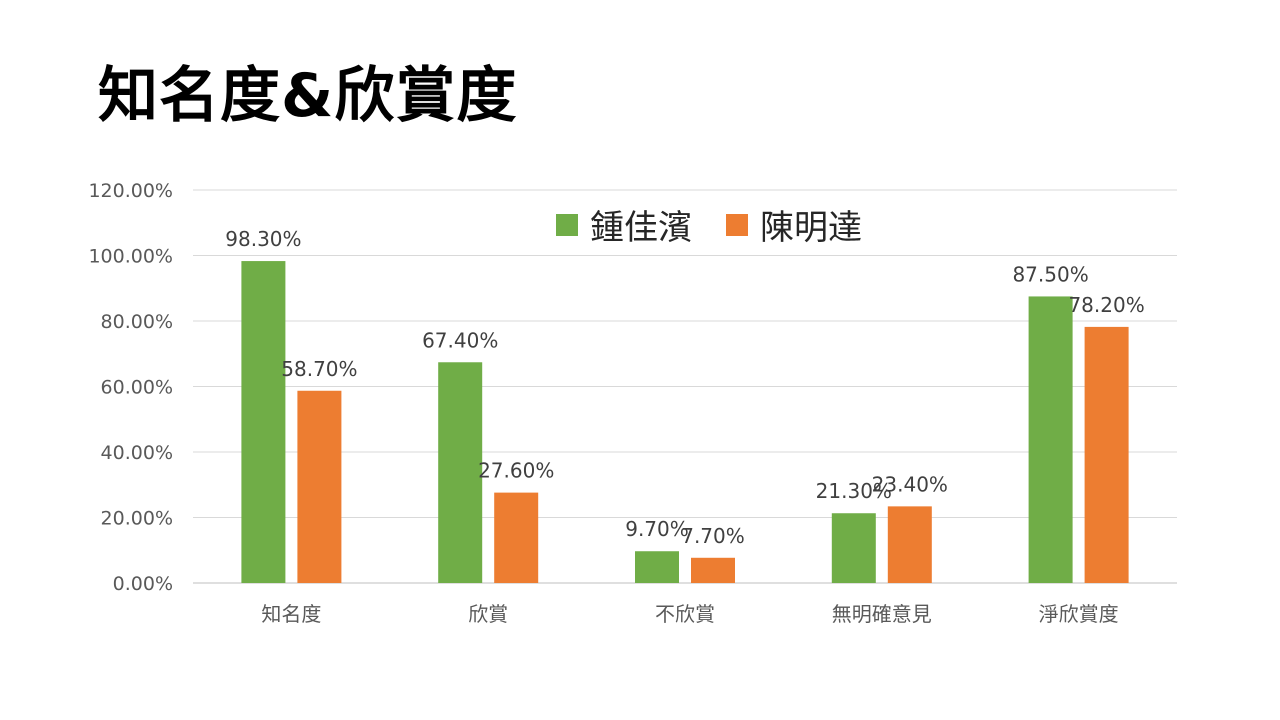 Image resolution: width=1280 pixels, height=720 pixels. I want to click on y-tick-label: 80.00%, so click(137, 322).